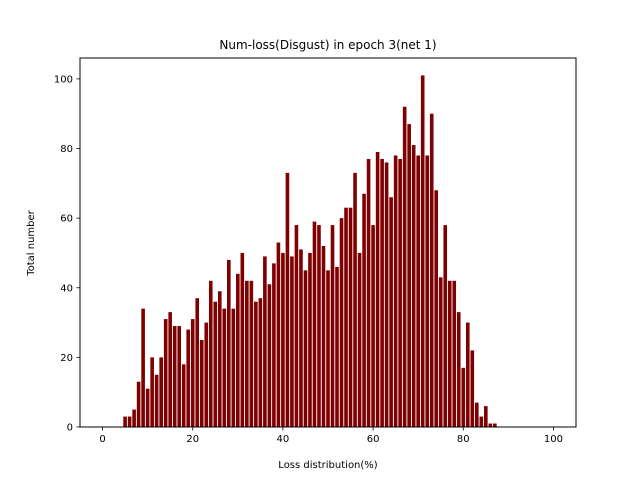 The height and width of the screenshot is (480, 640). What do you see at coordinates (283, 439) in the screenshot?
I see `x-tick-label: 40` at bounding box center [283, 439].